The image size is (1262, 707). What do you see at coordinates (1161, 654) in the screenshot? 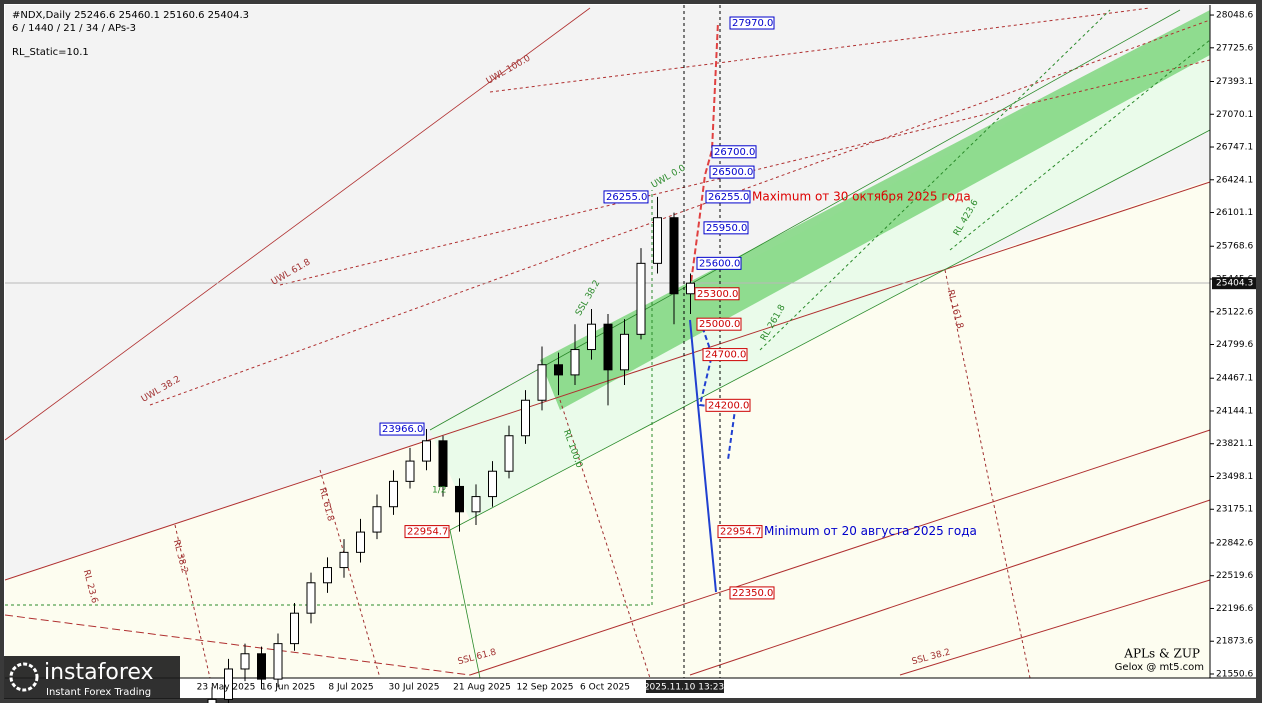
I see `signature: APLs & ZUP` at bounding box center [1161, 654].